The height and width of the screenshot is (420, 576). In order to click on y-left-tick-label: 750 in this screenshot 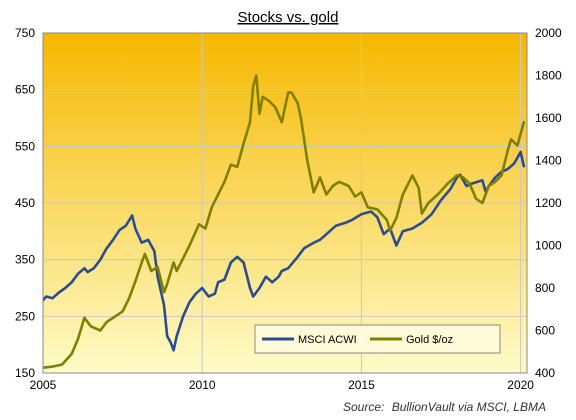, I will do `click(25, 33)`.